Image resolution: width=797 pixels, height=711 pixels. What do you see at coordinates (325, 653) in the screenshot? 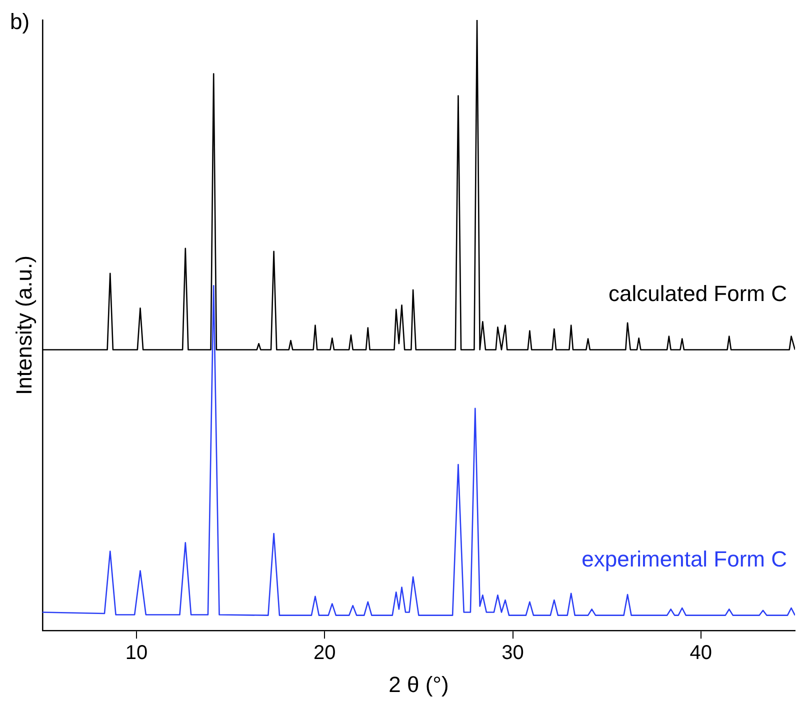
I see `x-tick-label: 20` at bounding box center [325, 653].